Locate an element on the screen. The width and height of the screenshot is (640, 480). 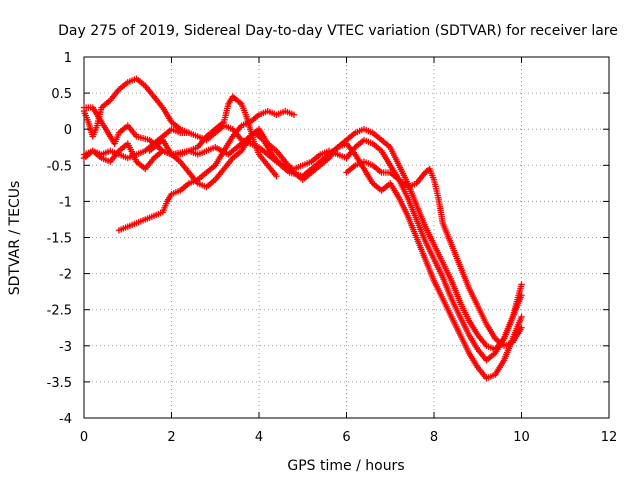
series-sat-d is located at coordinates (206, 170).